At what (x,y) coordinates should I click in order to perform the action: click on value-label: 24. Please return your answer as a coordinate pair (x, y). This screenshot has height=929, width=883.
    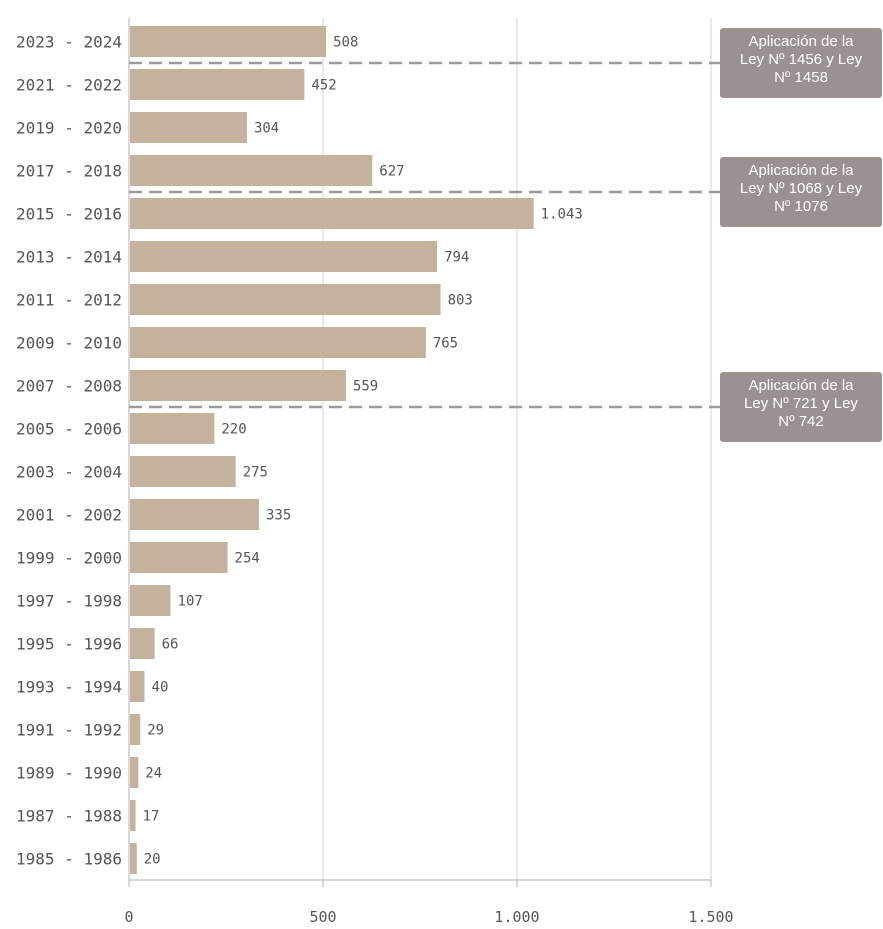
    Looking at the image, I should click on (153, 774).